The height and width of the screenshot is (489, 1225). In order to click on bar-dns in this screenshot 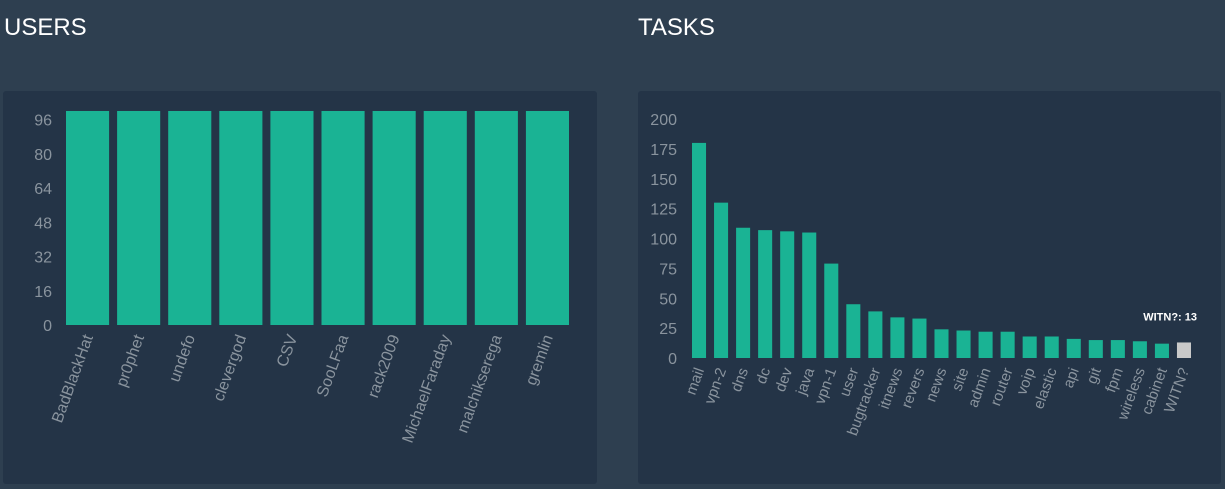, I will do `click(743, 292)`.